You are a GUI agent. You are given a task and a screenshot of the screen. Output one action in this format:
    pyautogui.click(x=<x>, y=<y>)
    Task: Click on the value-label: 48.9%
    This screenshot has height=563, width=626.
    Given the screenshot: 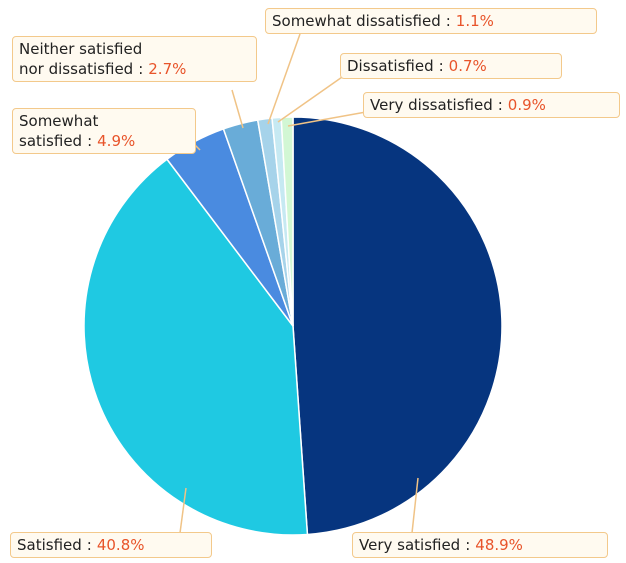 What is the action you would take?
    pyautogui.click(x=499, y=545)
    